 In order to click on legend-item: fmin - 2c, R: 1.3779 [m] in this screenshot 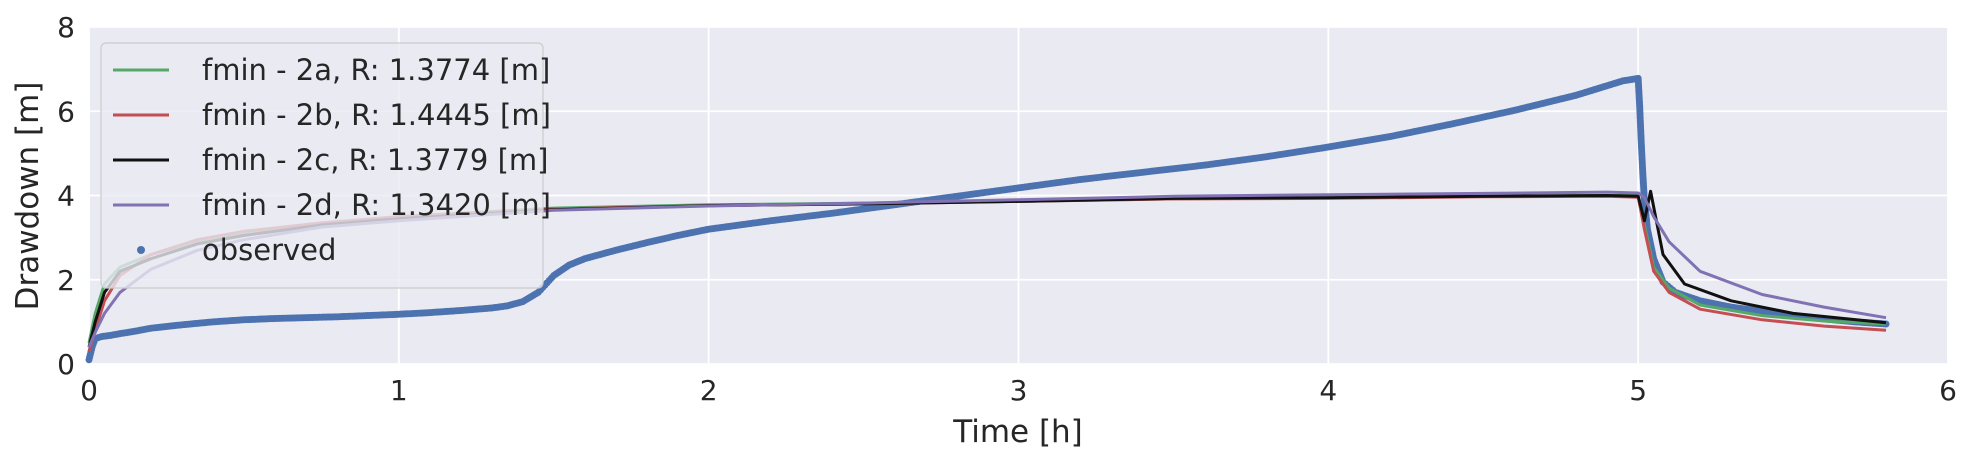, I will do `click(330, 160)`.